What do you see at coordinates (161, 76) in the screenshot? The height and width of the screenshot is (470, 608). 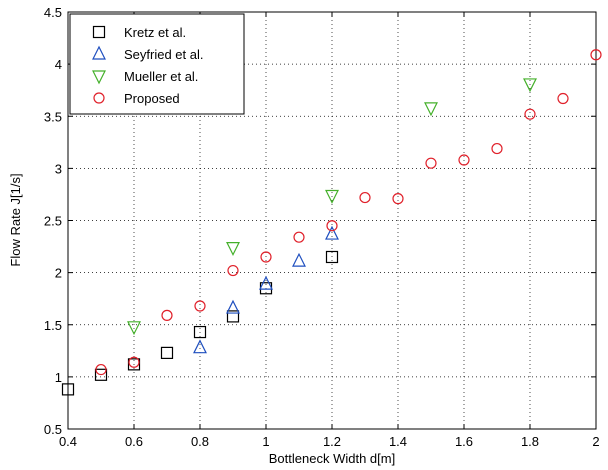 I see `legend-label-mueller: Mueller et al.` at bounding box center [161, 76].